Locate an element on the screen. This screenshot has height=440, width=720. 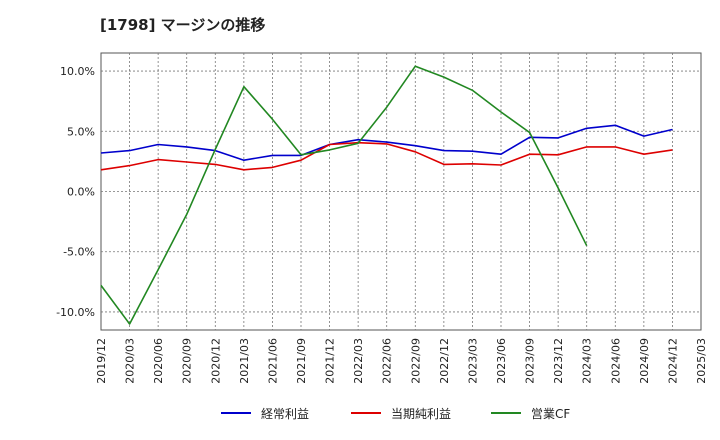
y-tick-label: 0.0% is located at coordinates (81, 192).